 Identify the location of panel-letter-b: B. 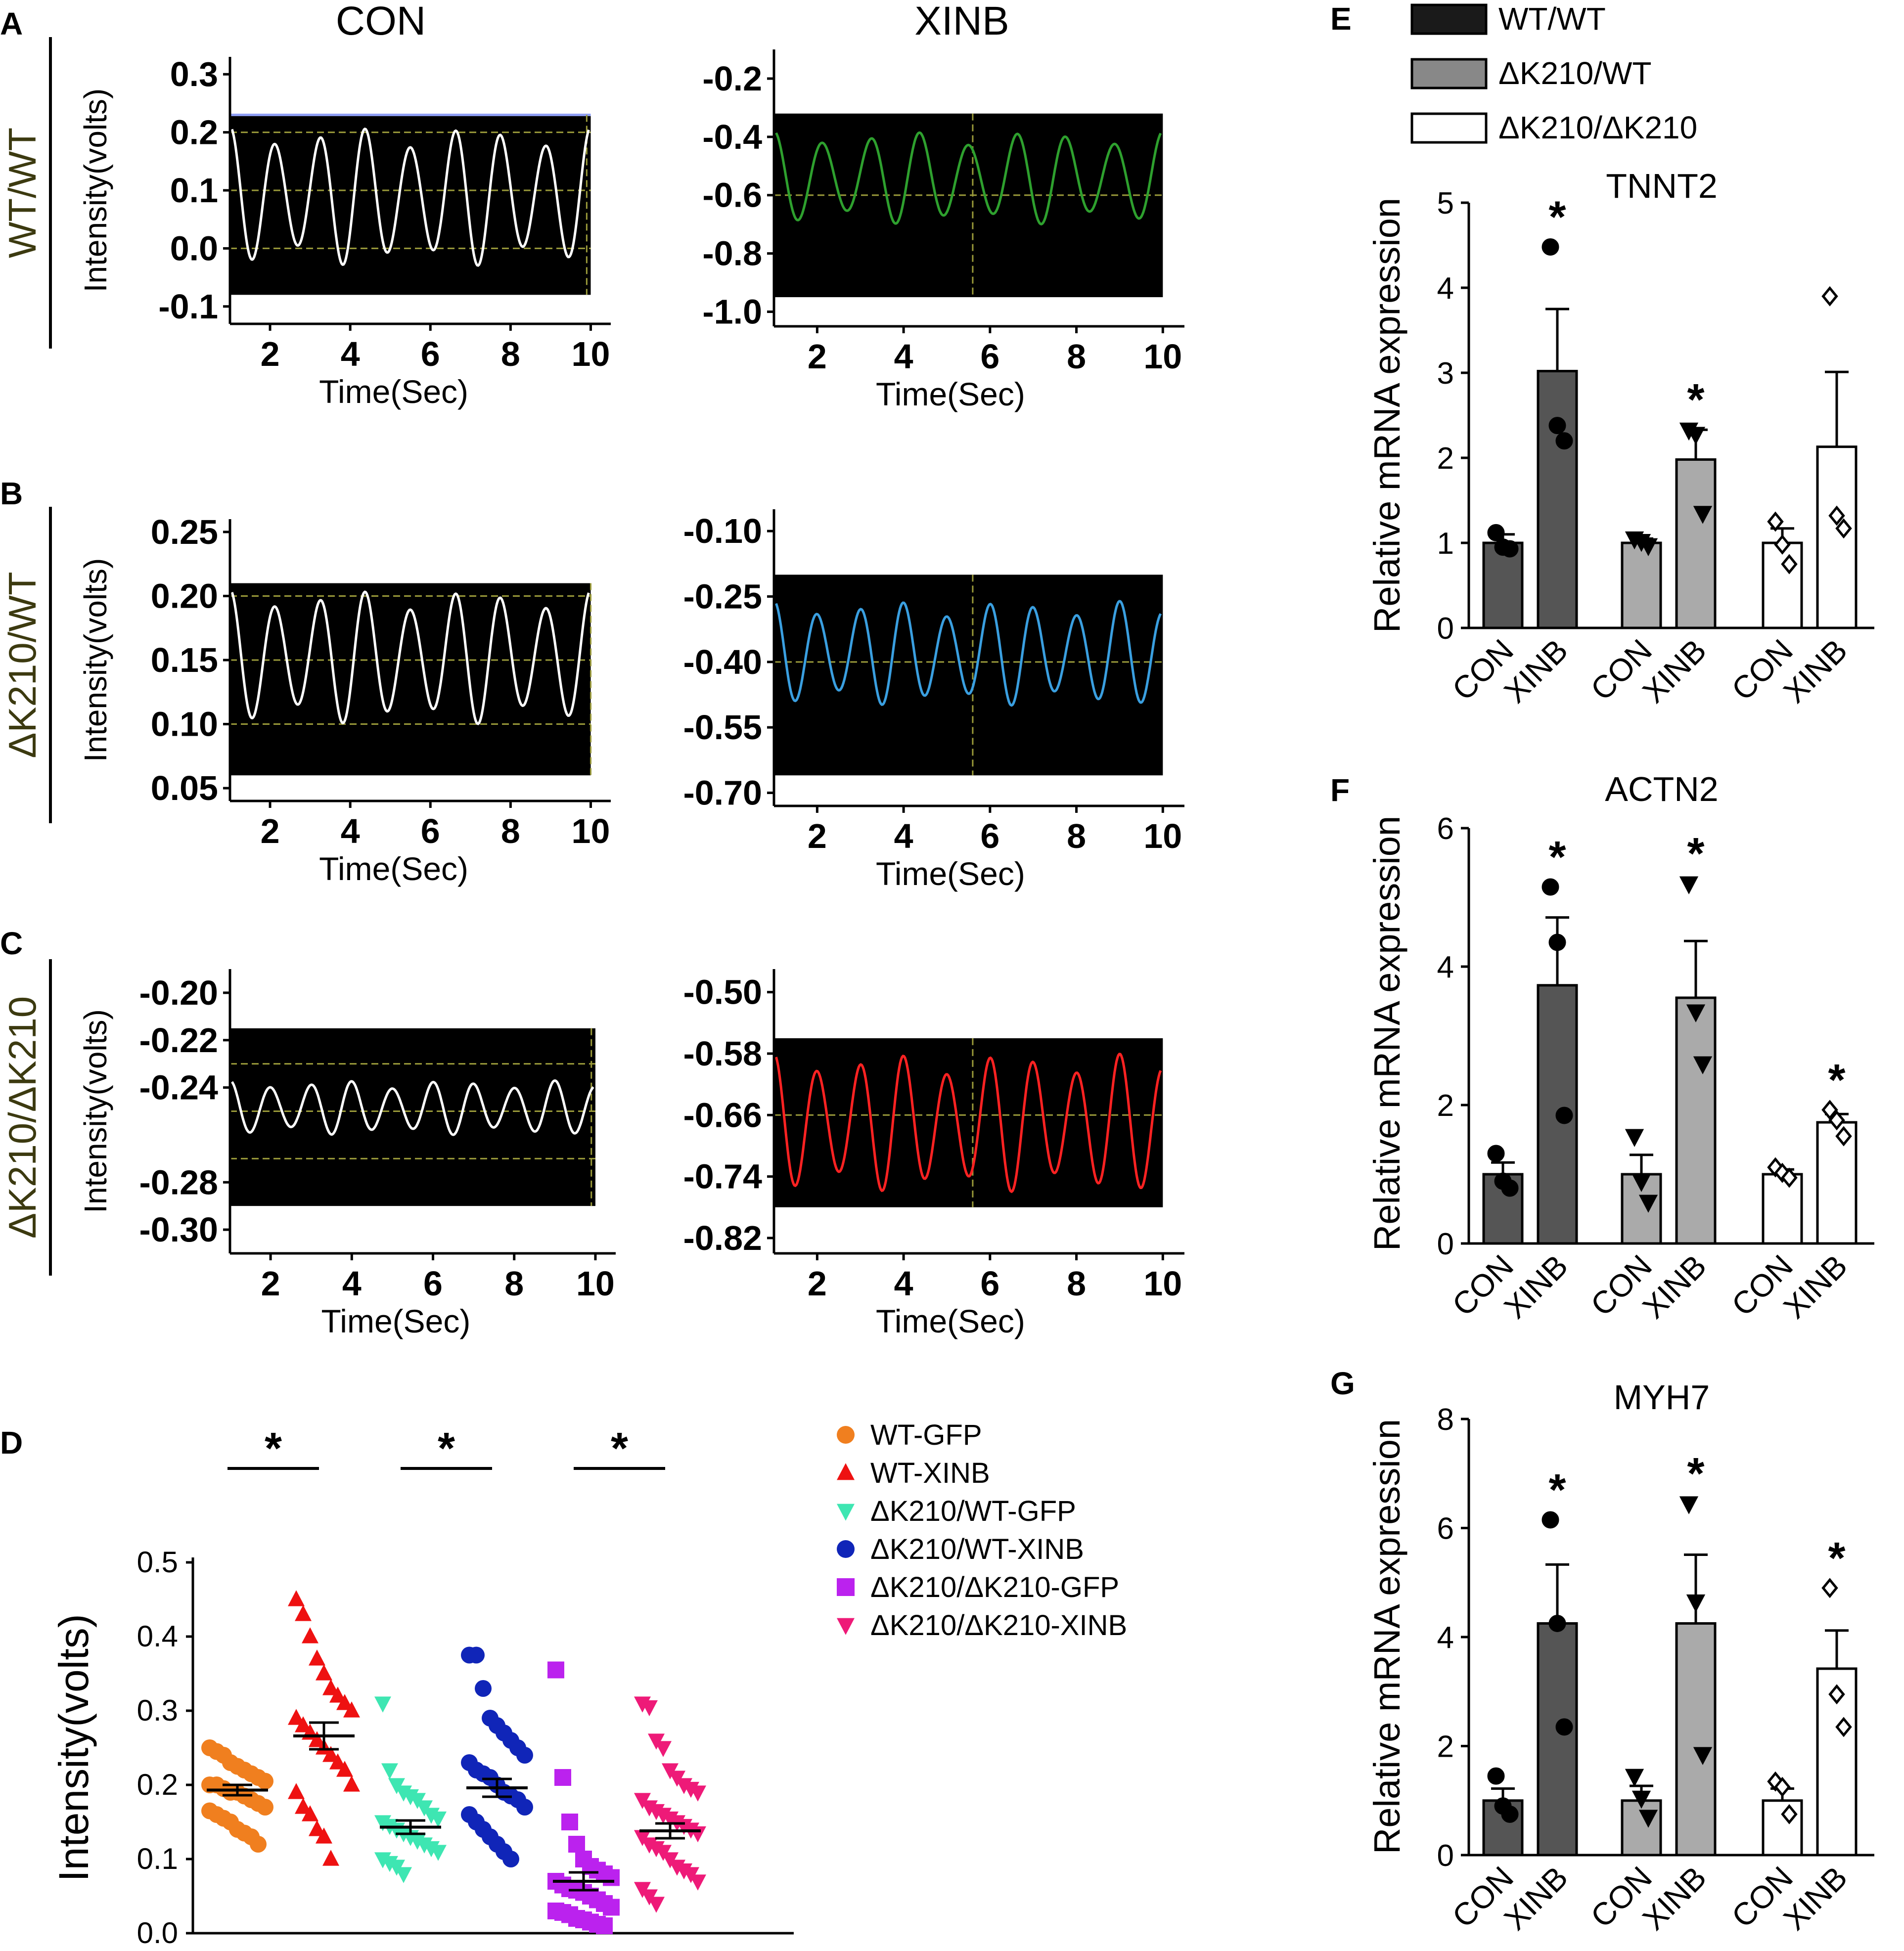
(11, 493).